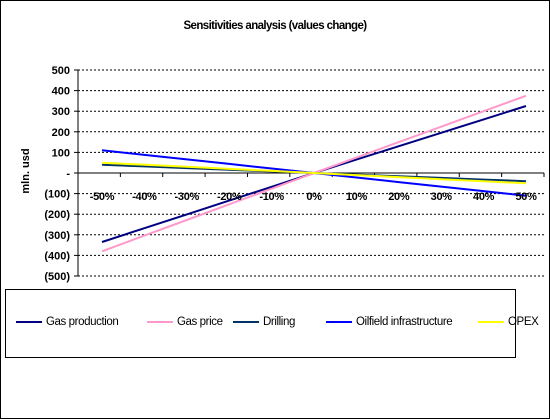 The image size is (550, 419). What do you see at coordinates (144, 197) in the screenshot?
I see `x-tick-label: -40%` at bounding box center [144, 197].